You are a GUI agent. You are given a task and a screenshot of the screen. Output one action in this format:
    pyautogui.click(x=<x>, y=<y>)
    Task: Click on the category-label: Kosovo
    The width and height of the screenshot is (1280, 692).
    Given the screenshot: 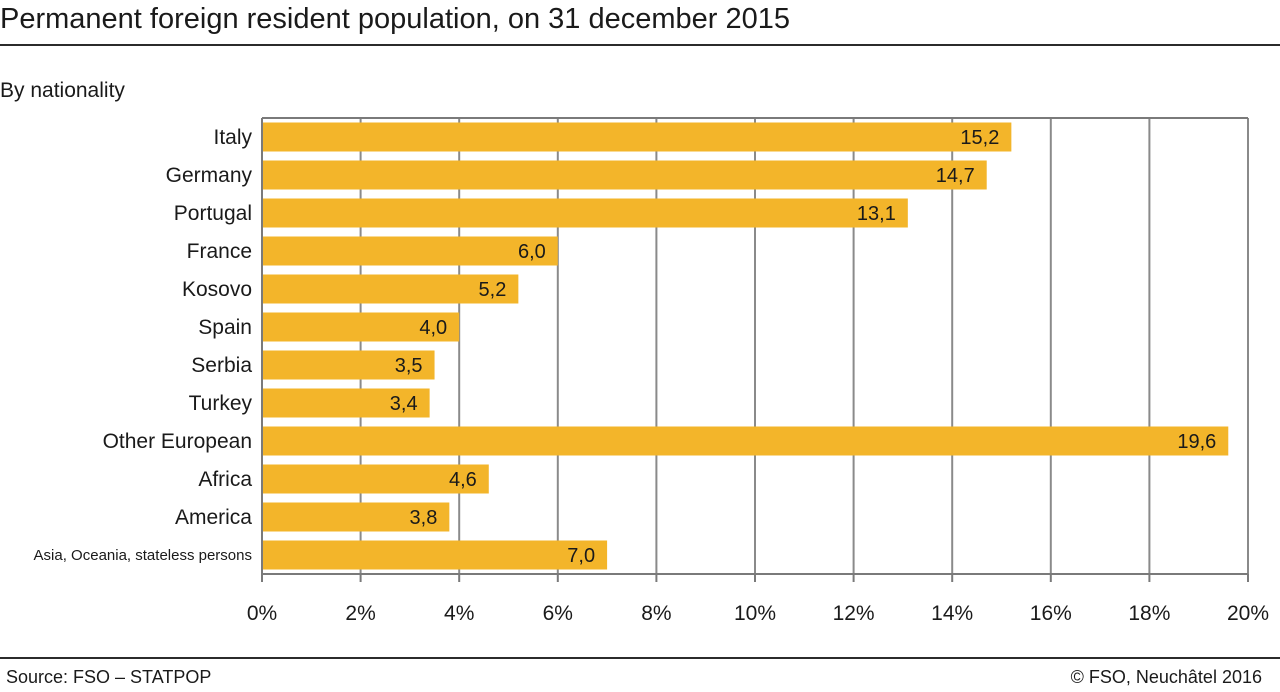 What is the action you would take?
    pyautogui.click(x=217, y=289)
    